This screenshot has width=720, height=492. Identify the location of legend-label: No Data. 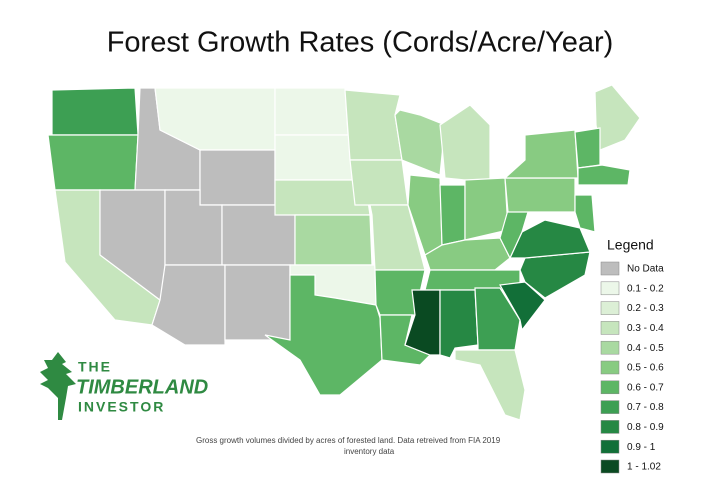
(645, 269).